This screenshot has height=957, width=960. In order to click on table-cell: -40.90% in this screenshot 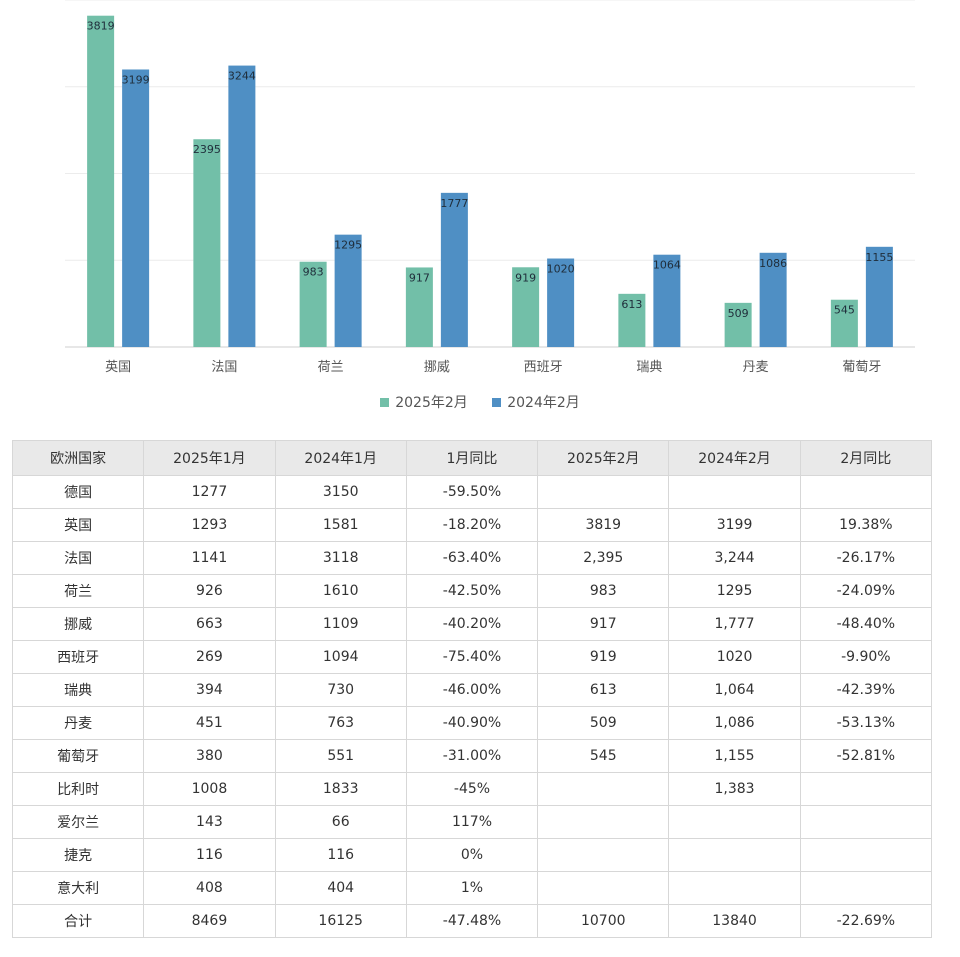, I will do `click(472, 723)`.